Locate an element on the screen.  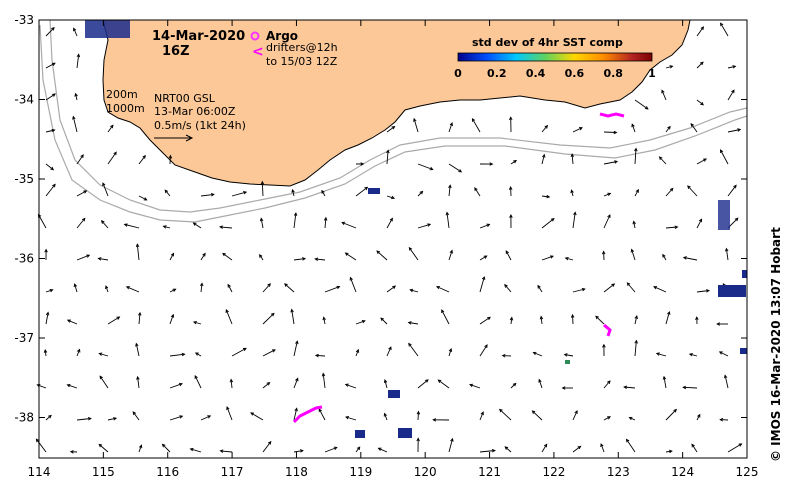
y-tick-label: -34 is located at coordinates (24, 100).